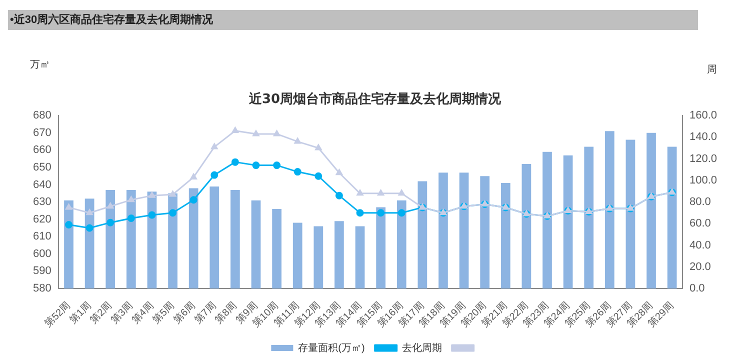 This screenshot has height=363, width=740. I want to click on y2-tick-label: 160.0, so click(703, 116).